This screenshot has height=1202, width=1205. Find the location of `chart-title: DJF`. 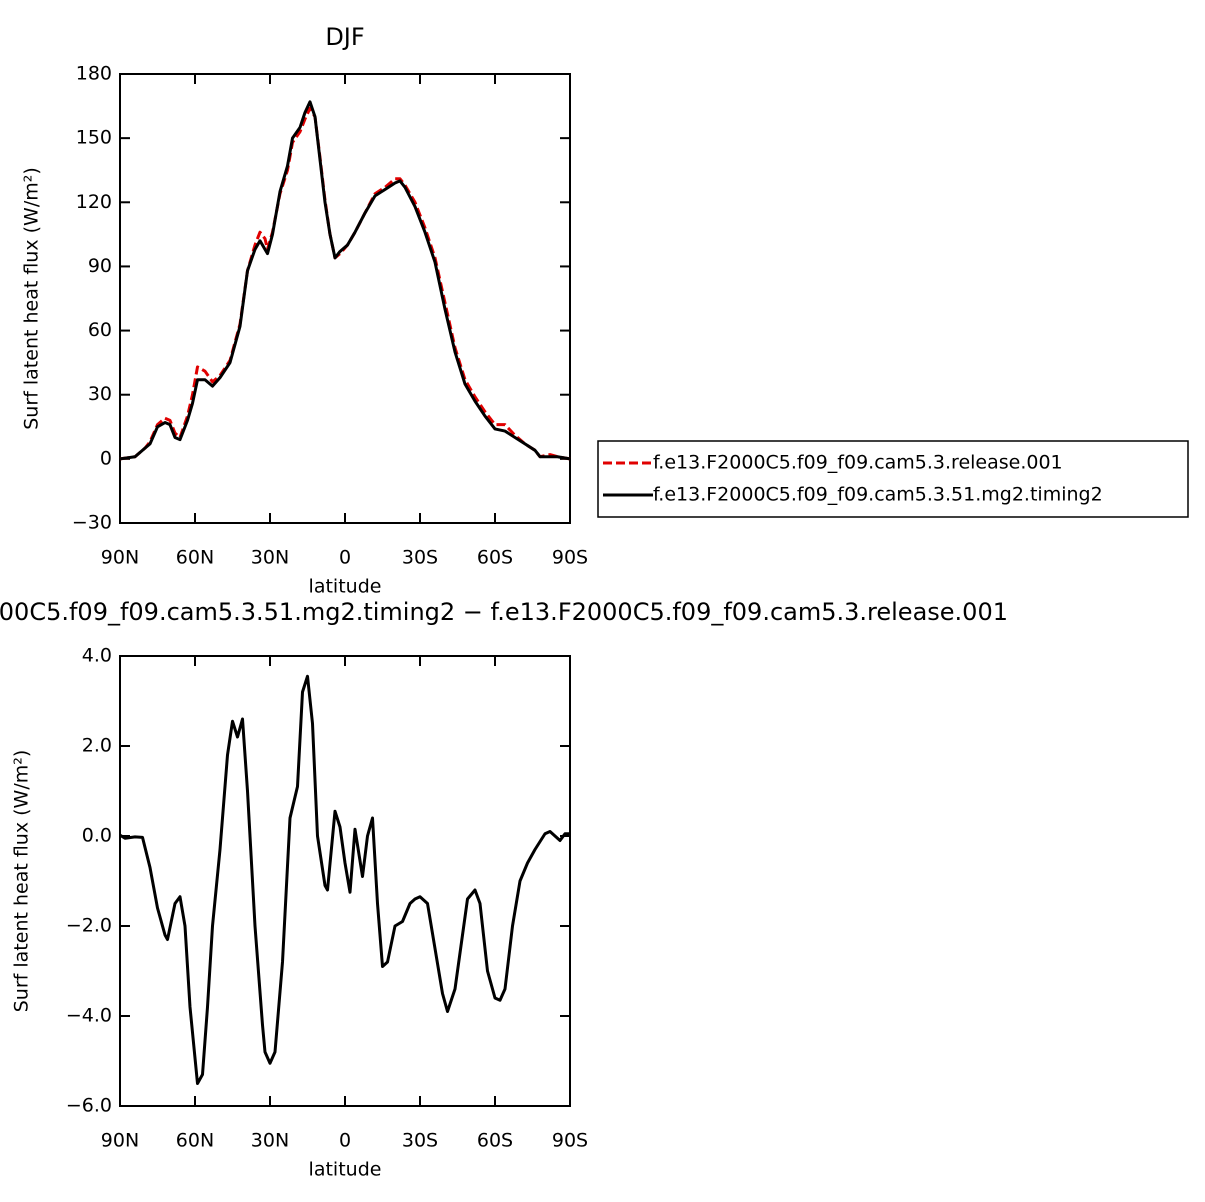

chart-title: DJF is located at coordinates (344, 37).